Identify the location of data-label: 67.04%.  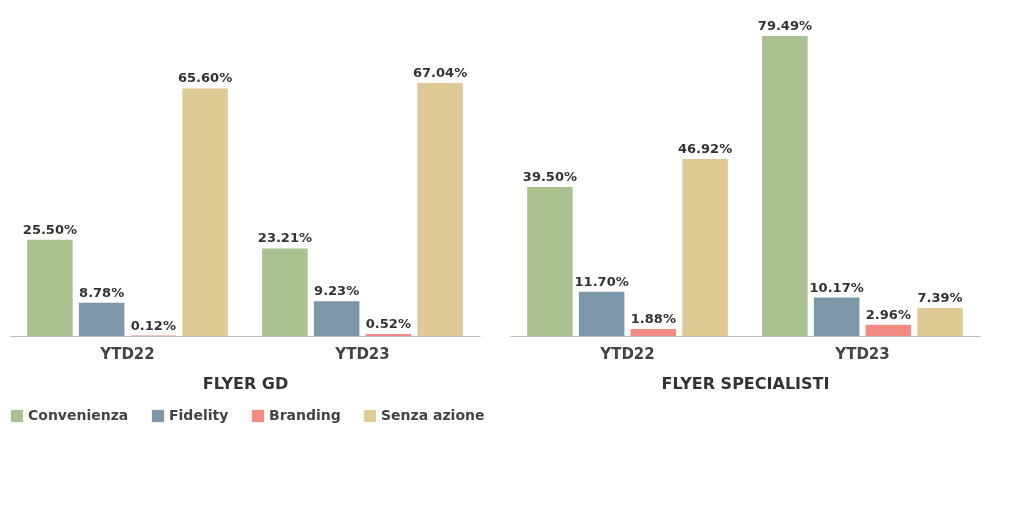
(440, 72).